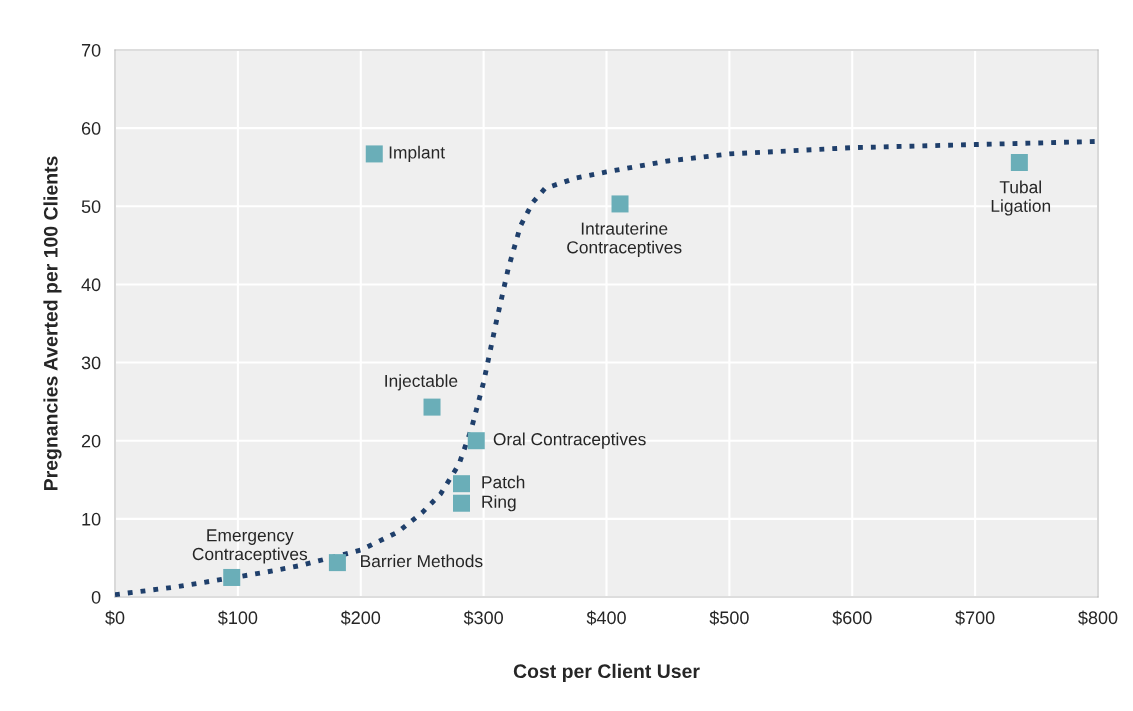  I want to click on y-tick-label: 40, so click(91, 285).